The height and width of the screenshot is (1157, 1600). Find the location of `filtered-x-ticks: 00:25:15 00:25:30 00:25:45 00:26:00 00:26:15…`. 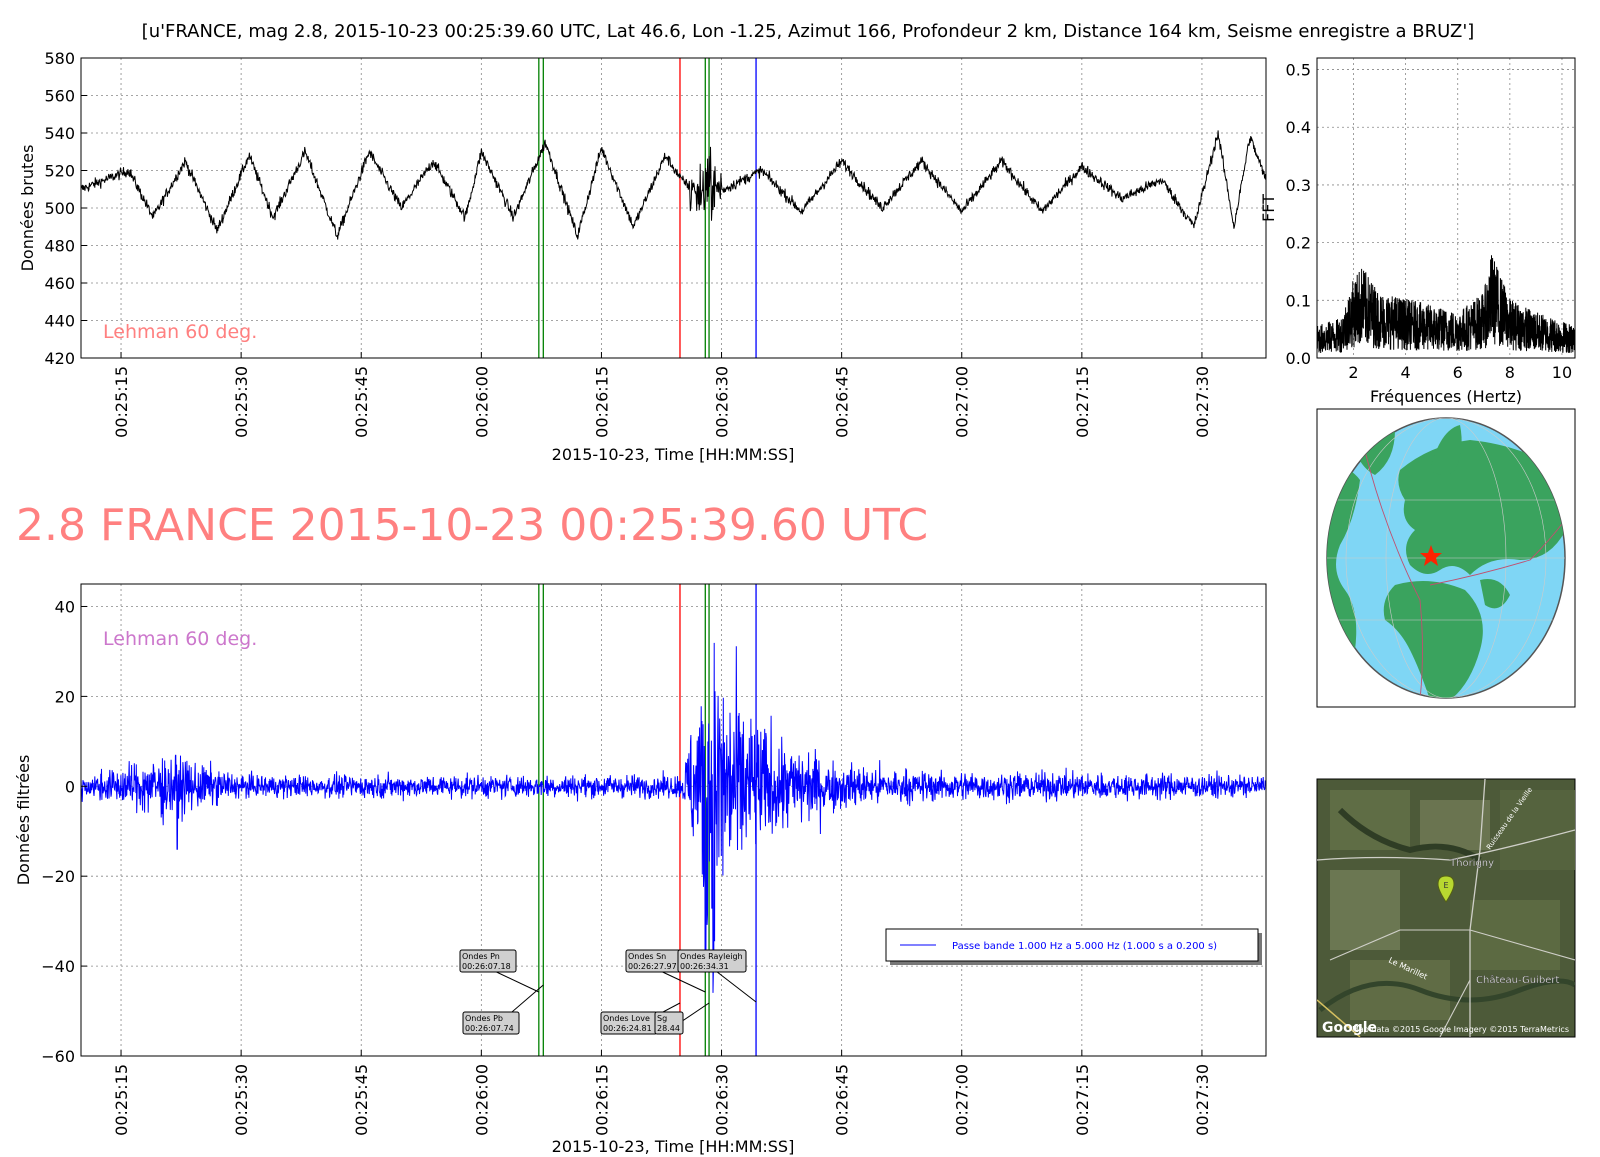

filtered-x-ticks: 00:25:15 00:25:30 00:25:45 00:26:00 00:26:15… is located at coordinates (662, 1093).